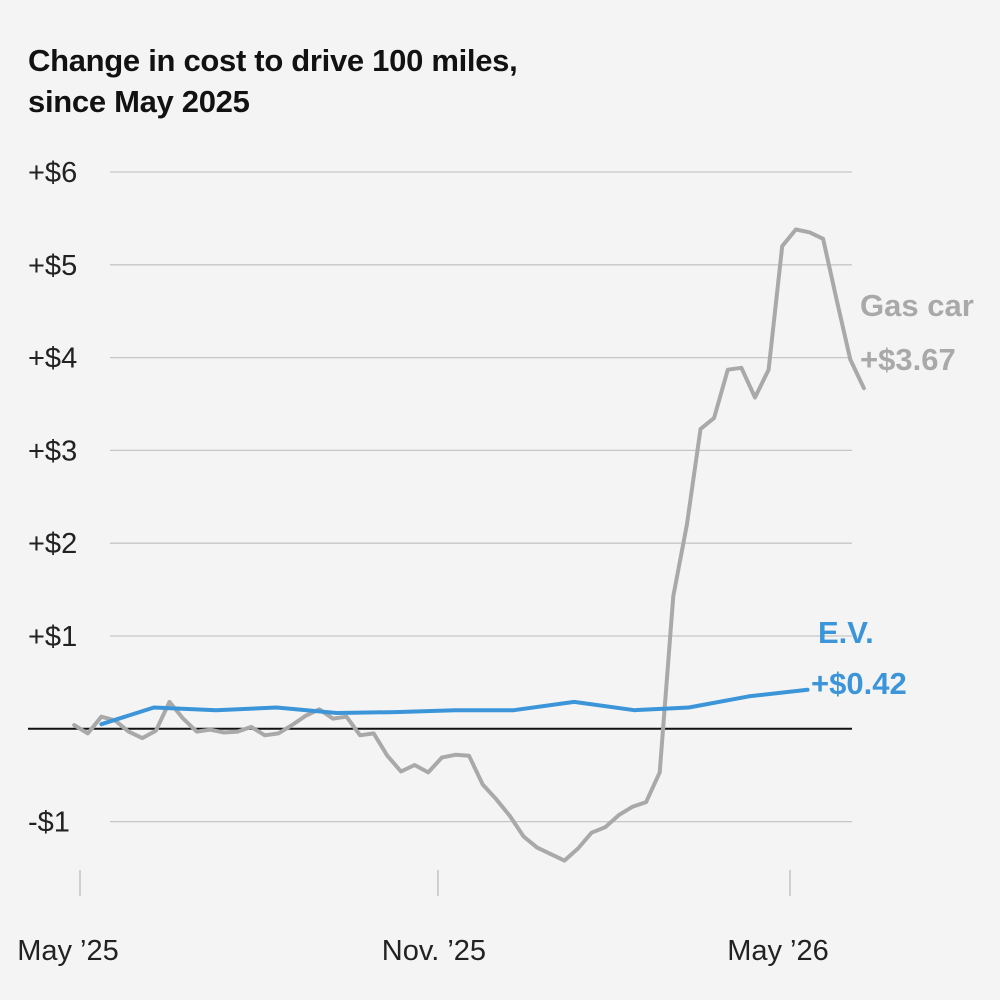  Describe the element at coordinates (52, 266) in the screenshot. I see `y-tick-label-1: +$5` at that location.